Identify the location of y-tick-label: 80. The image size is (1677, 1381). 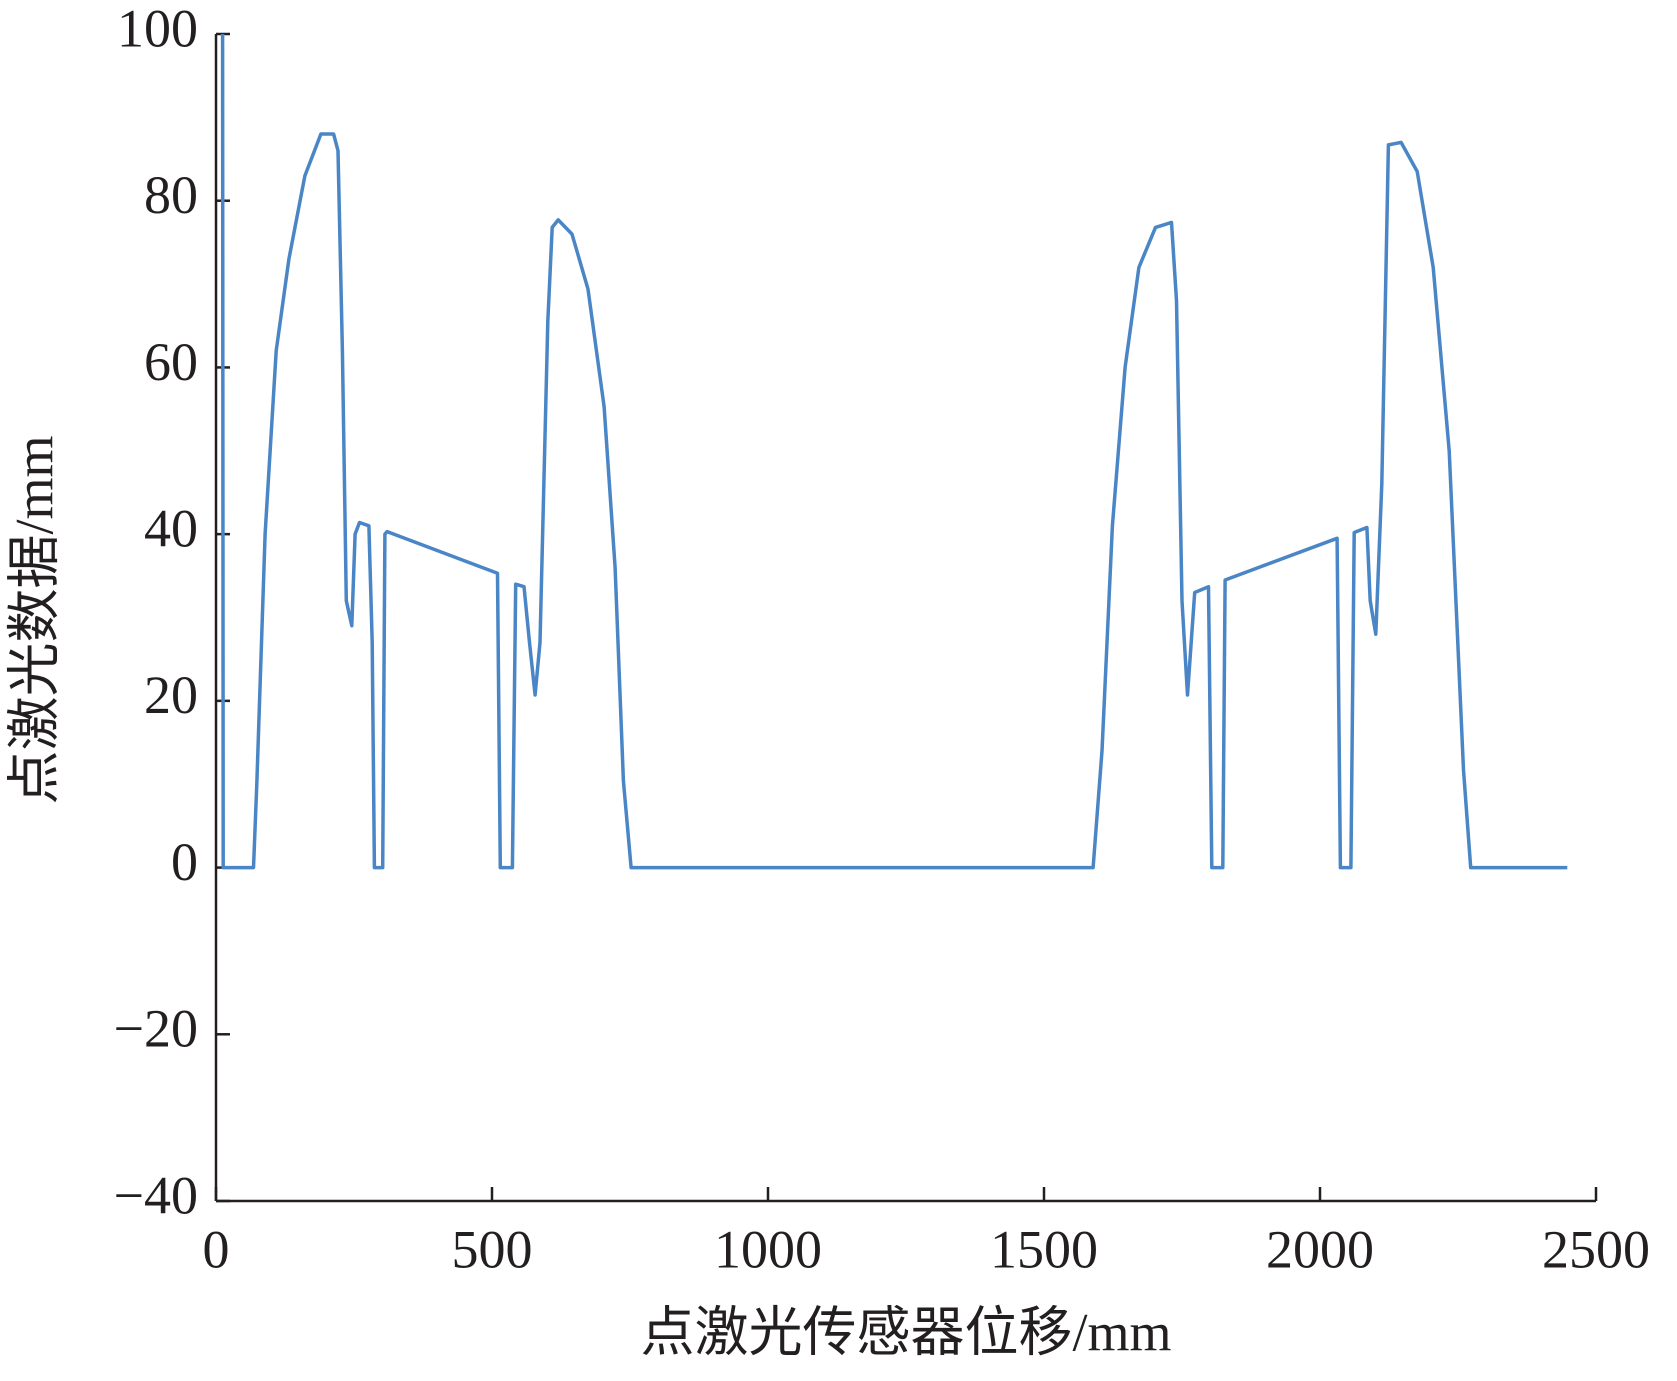
(171, 195).